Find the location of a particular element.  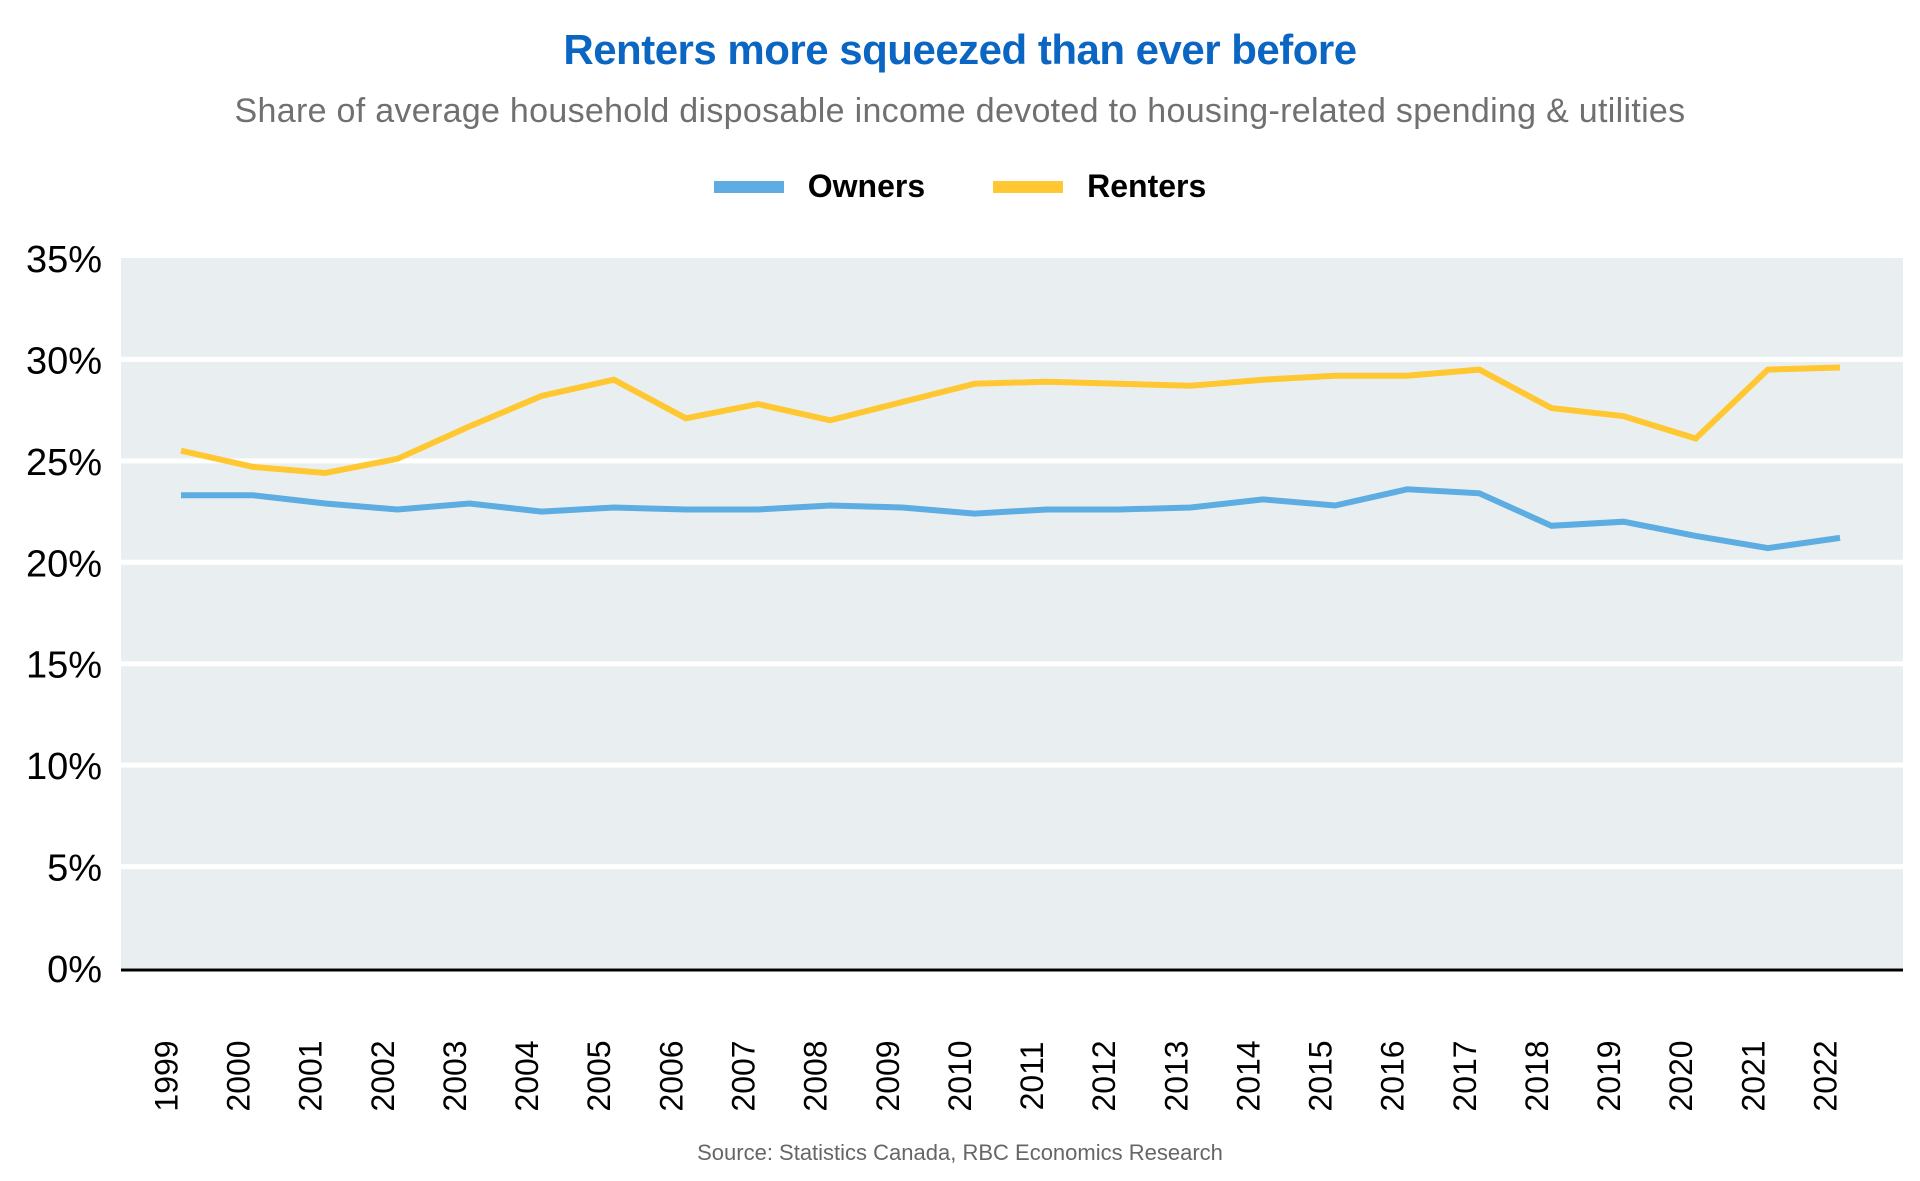

x-tick-label: 2005 is located at coordinates (599, 1075).